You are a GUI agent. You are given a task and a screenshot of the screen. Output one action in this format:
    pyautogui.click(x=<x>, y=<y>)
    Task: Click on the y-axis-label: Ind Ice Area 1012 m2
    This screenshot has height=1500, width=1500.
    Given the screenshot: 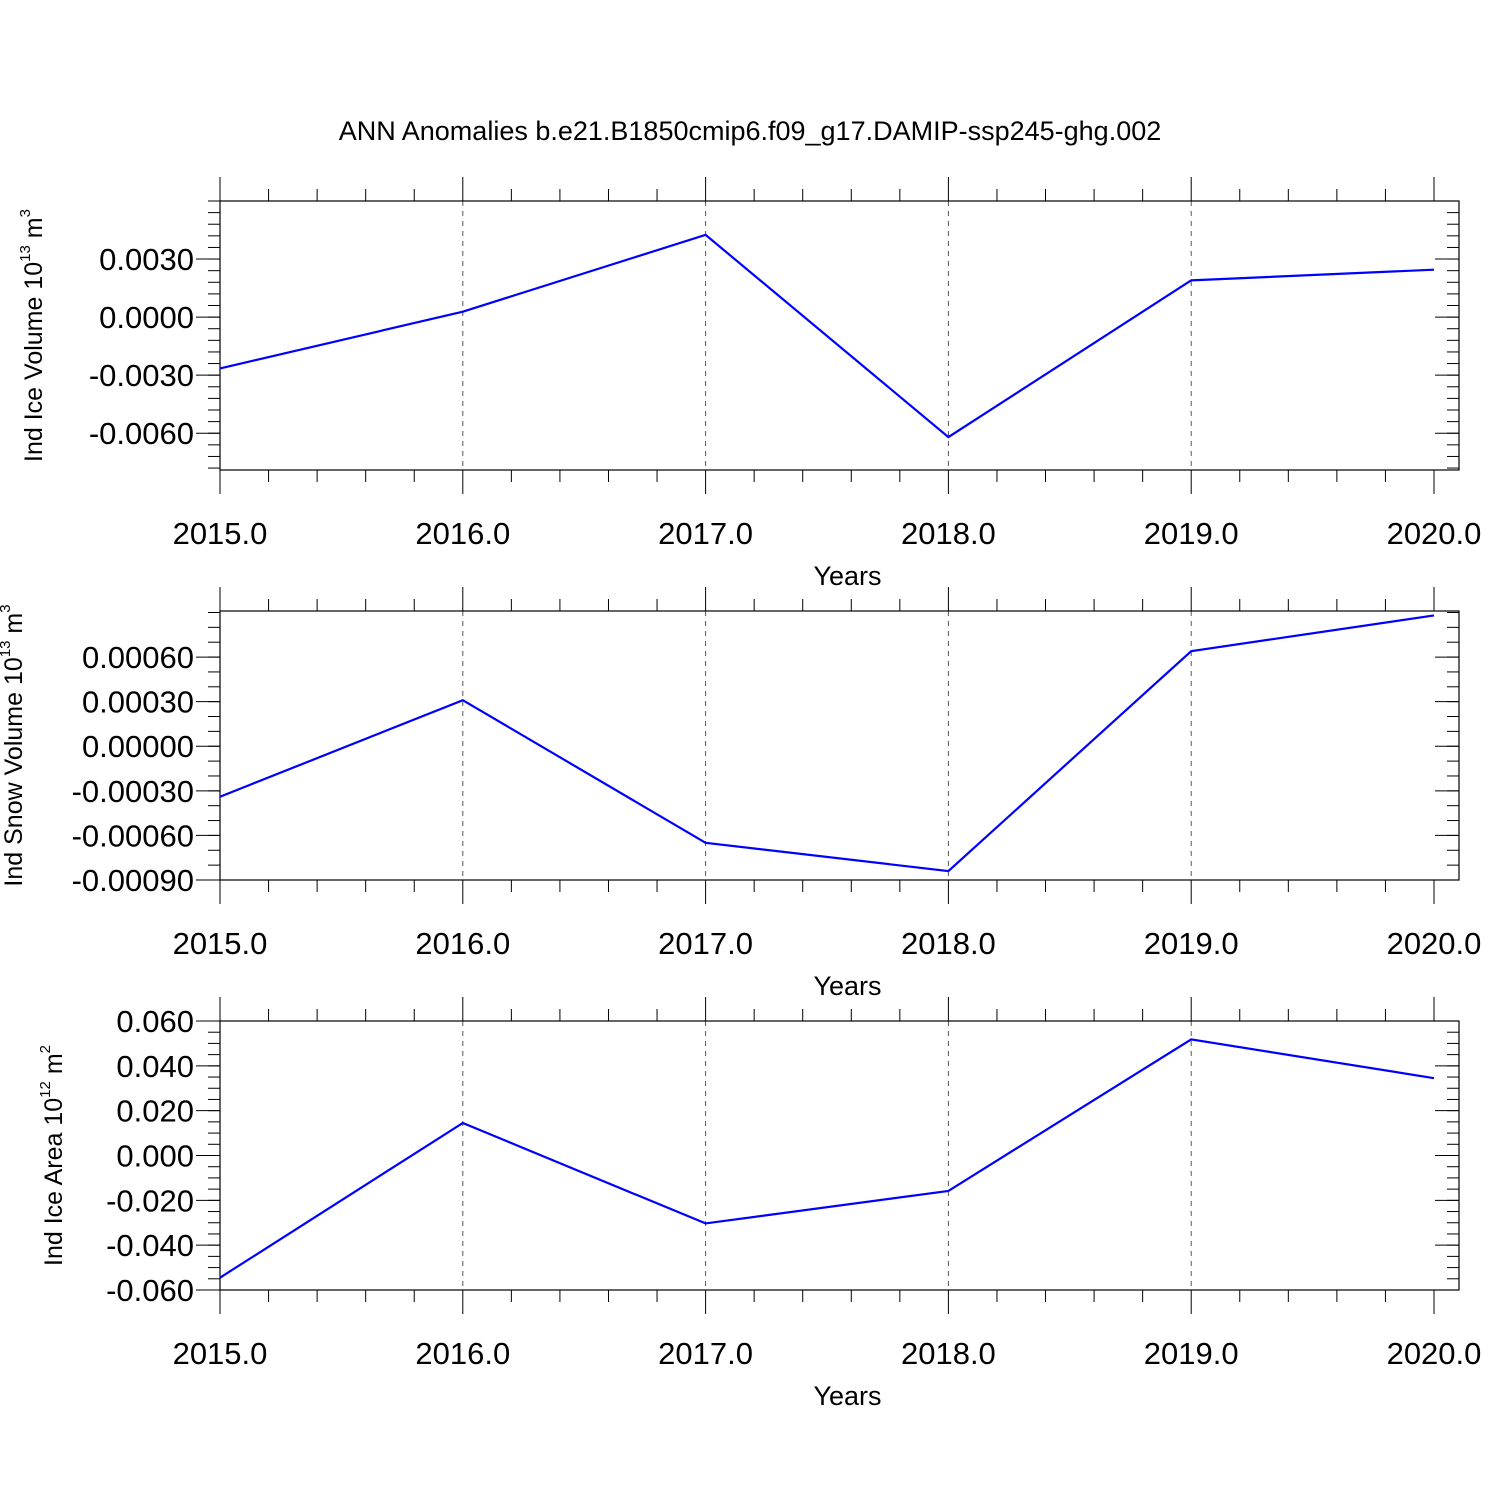 What is the action you would take?
    pyautogui.click(x=52, y=1155)
    